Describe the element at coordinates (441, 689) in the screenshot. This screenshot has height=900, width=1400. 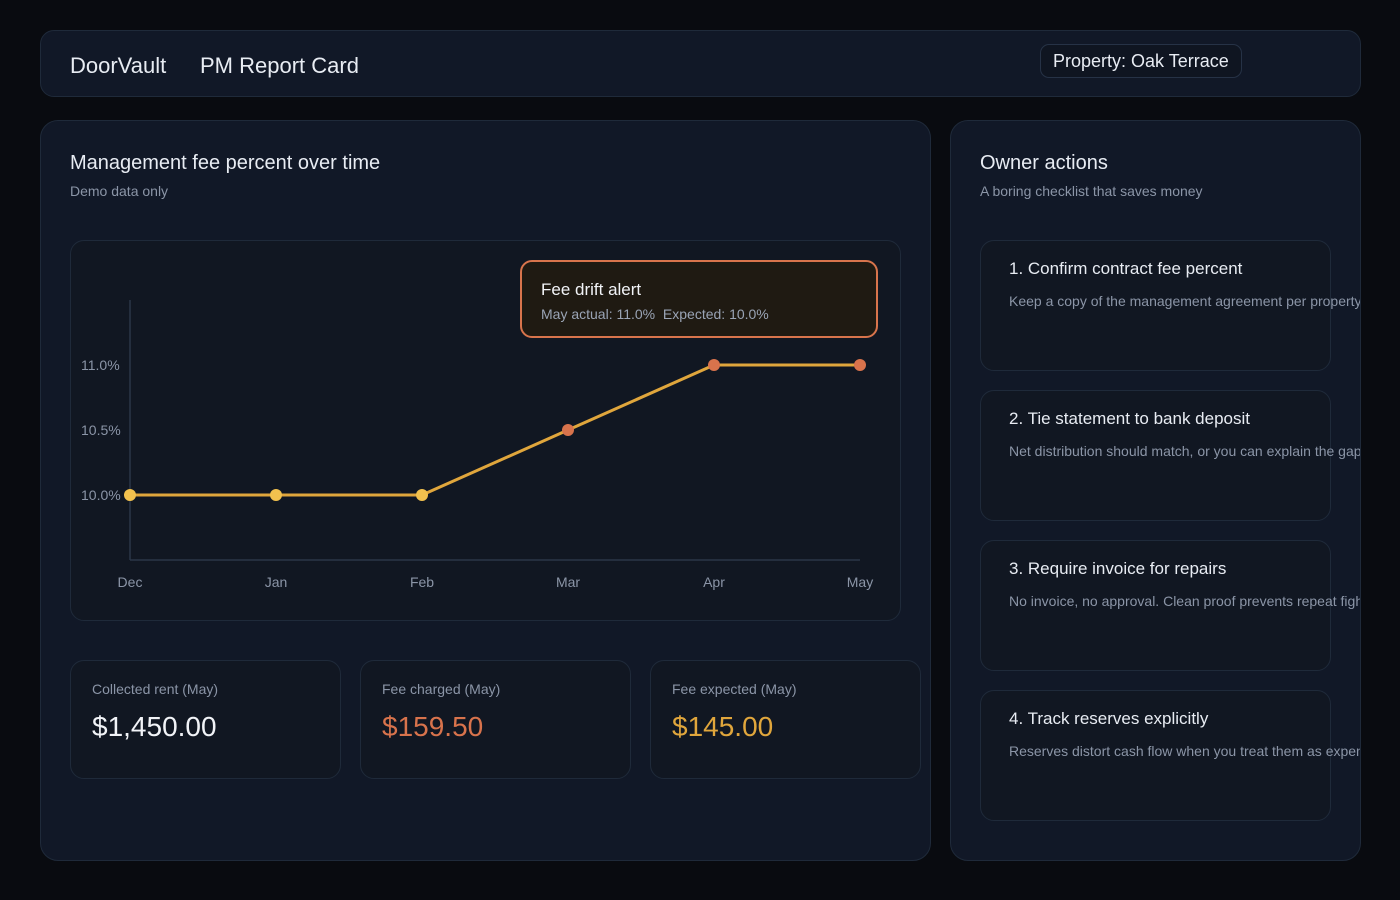
I see `stat-label: Fee charged (May)` at that location.